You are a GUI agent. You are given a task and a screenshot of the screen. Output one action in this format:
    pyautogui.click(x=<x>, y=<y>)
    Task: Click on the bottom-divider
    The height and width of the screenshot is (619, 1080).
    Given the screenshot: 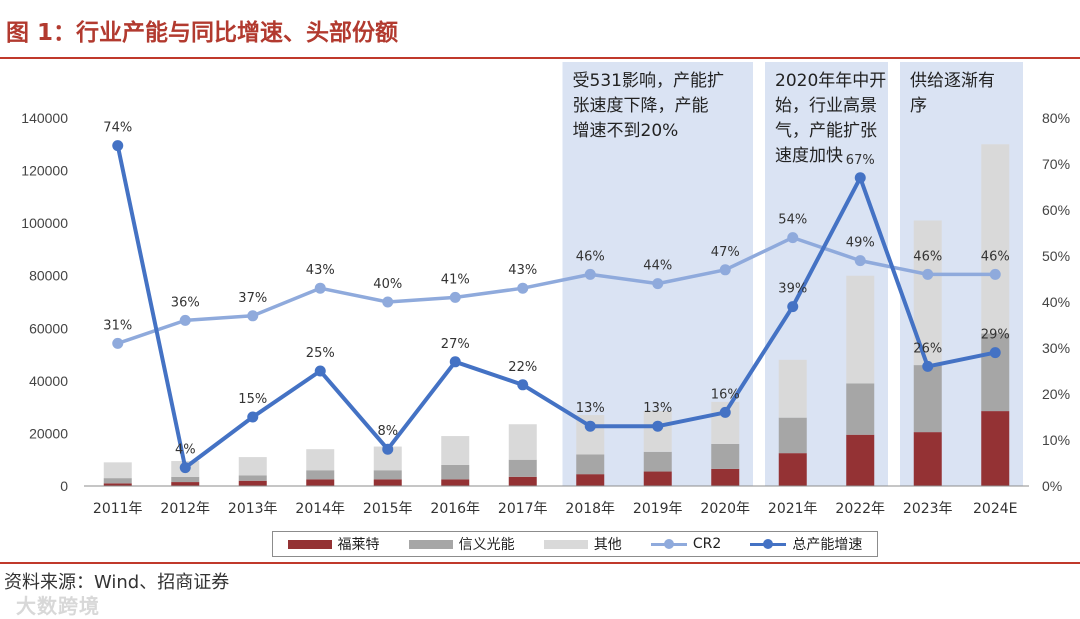 What is the action you would take?
    pyautogui.click(x=540, y=563)
    